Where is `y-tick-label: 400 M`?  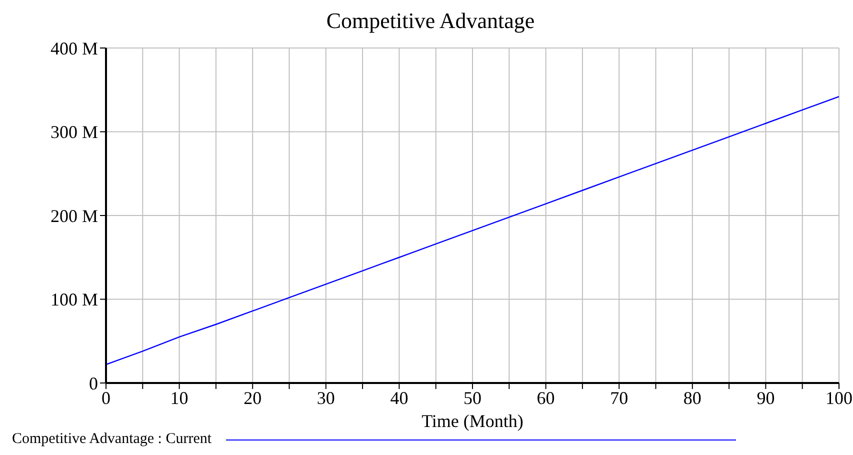
y-tick-label: 400 M is located at coordinates (74, 48).